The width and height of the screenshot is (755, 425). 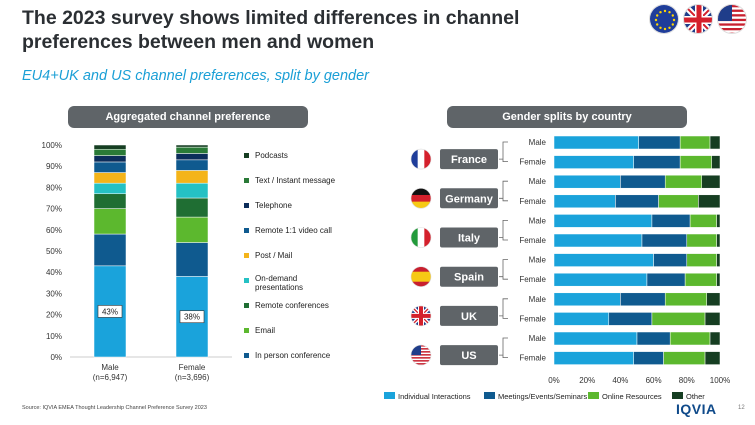 I want to click on y-tick-label: 30%, so click(x=54, y=293).